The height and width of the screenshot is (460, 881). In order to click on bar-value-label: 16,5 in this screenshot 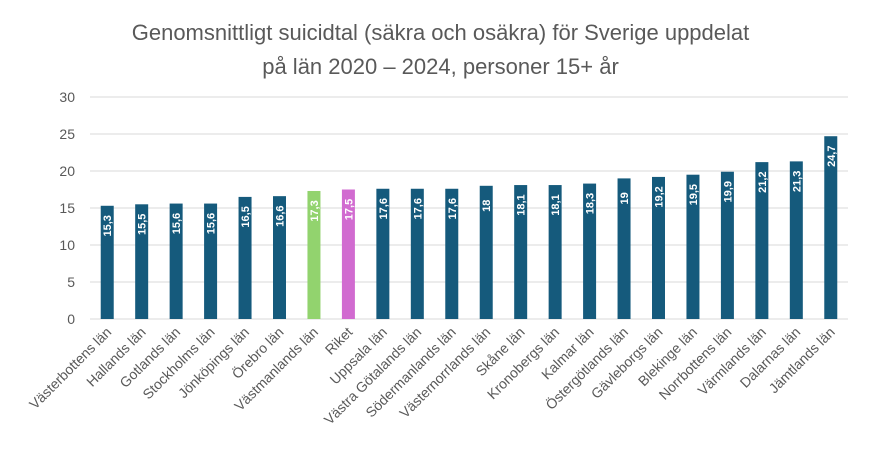, I will do `click(246, 216)`.